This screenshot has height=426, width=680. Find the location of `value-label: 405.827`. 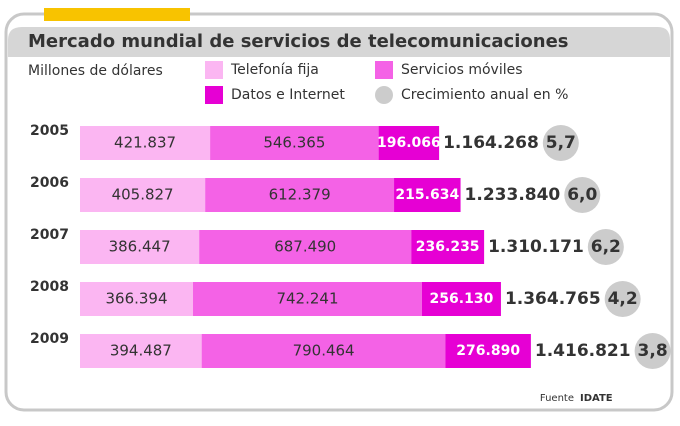

value-label: 405.827 is located at coordinates (143, 195).